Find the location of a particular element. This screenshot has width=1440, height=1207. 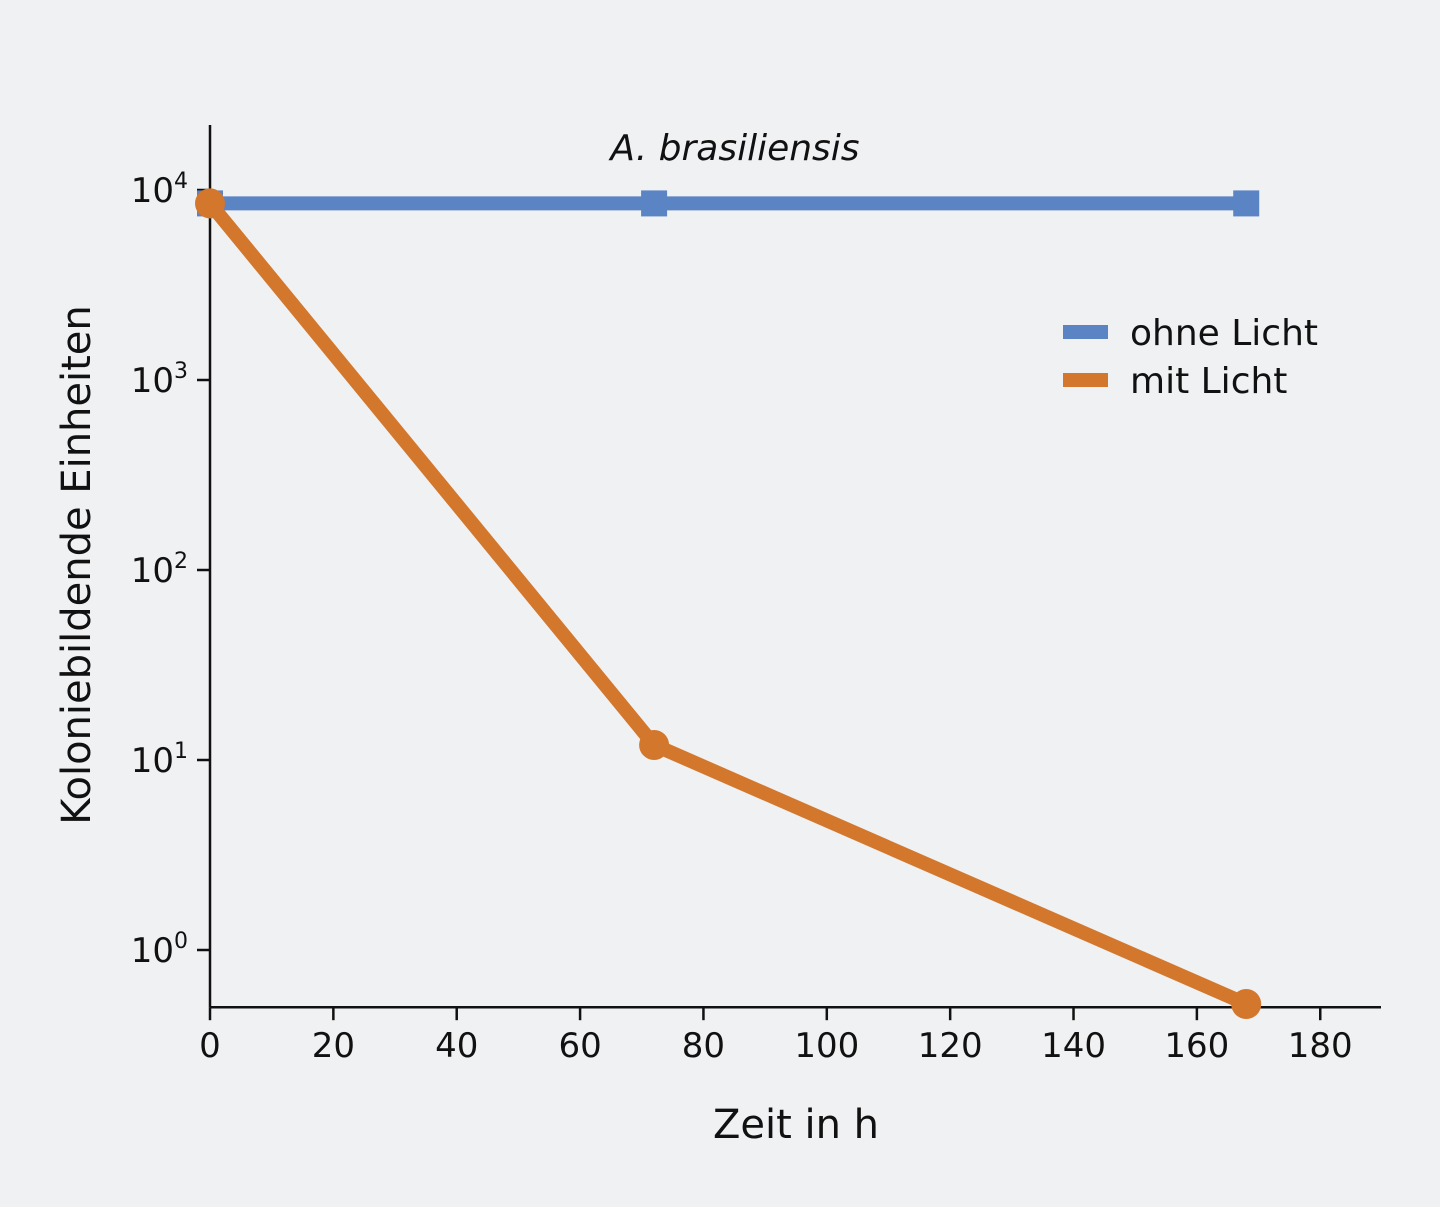

x-tick-label: 100 is located at coordinates (826, 1046).